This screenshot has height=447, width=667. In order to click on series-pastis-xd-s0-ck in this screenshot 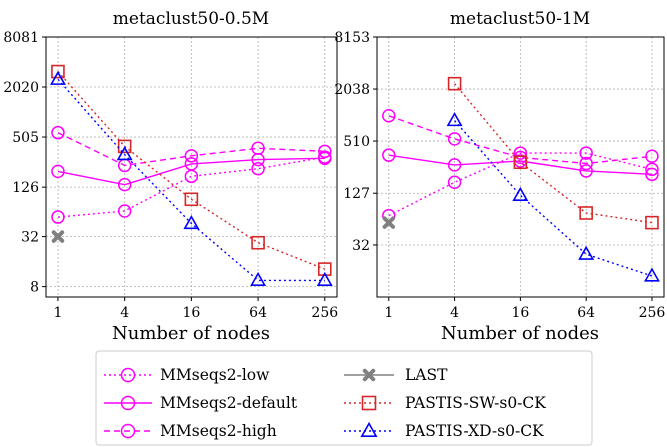, I will do `click(553, 197)`.